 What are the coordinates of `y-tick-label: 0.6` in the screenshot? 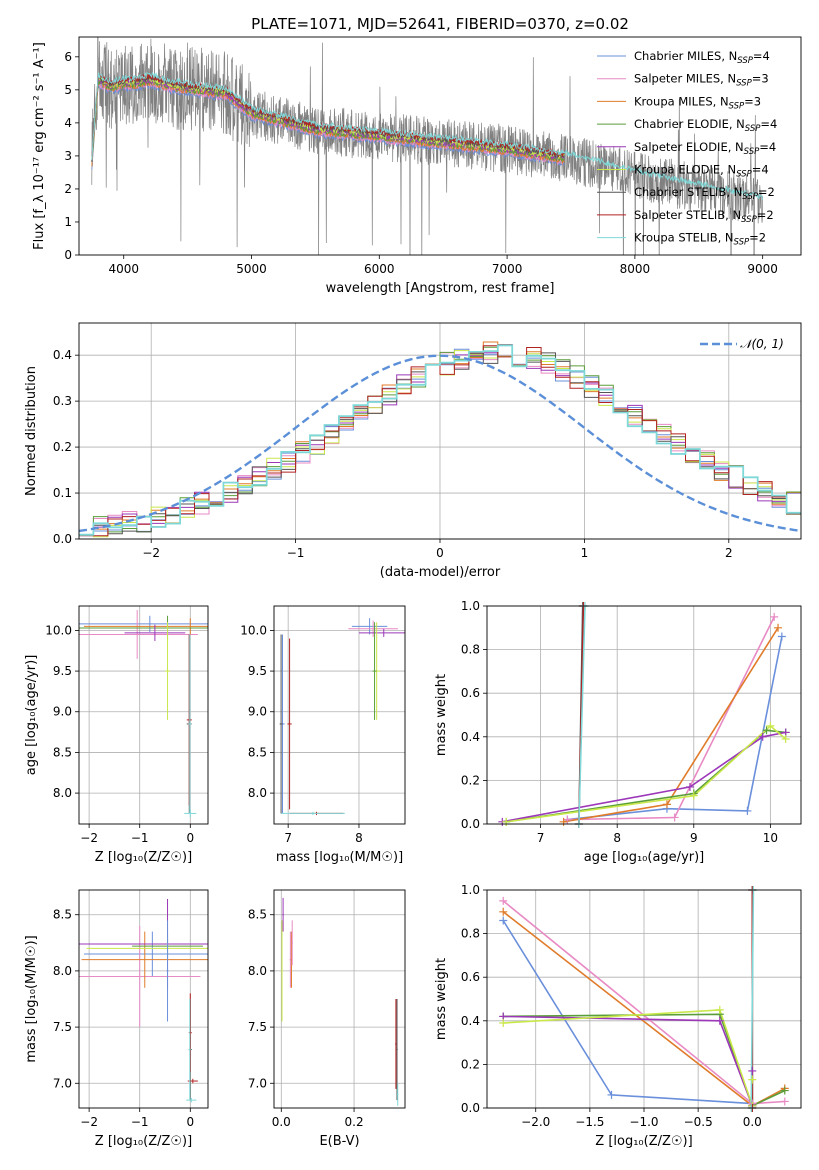 It's located at (470, 693).